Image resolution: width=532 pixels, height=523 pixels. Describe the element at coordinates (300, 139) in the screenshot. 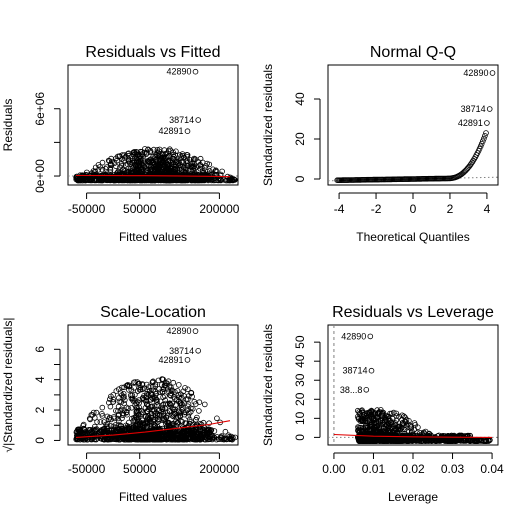

I see `y-tick-label: 20` at that location.